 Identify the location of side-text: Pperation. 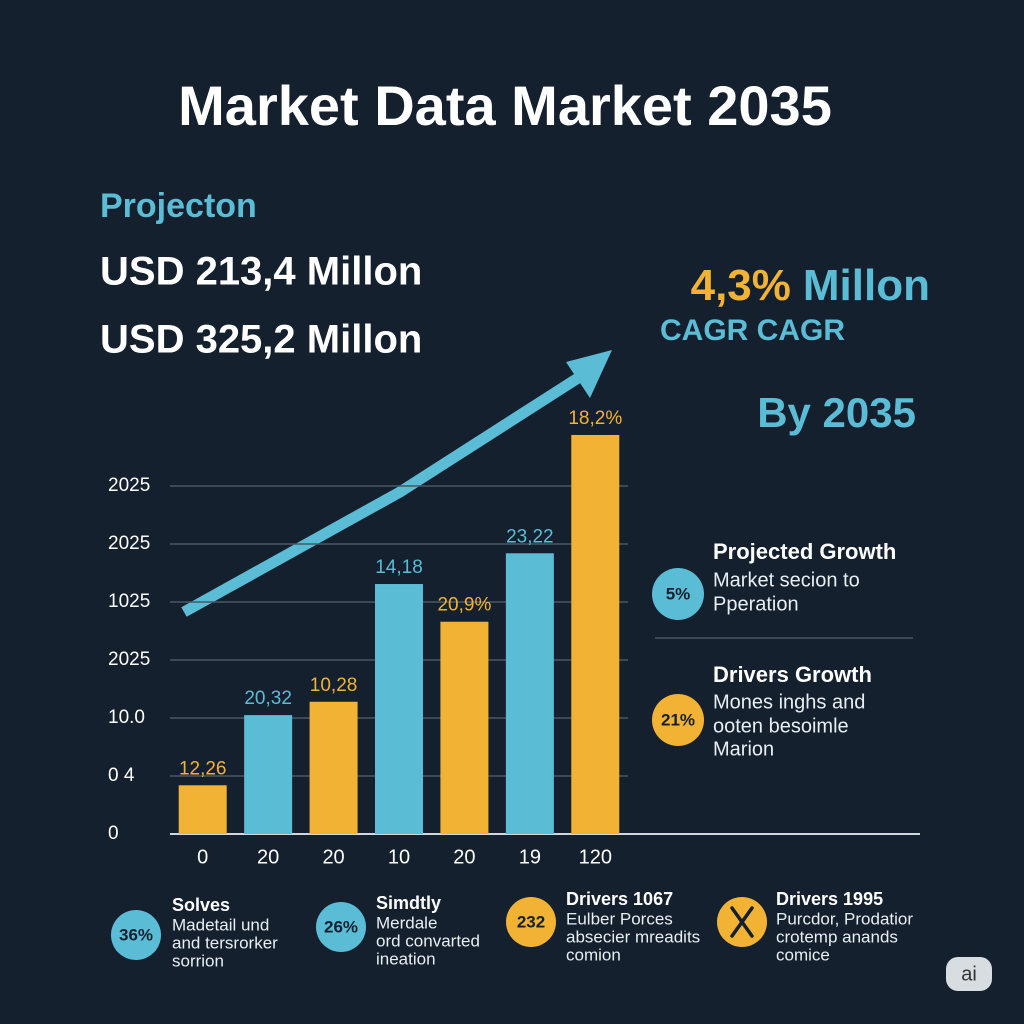
(756, 604).